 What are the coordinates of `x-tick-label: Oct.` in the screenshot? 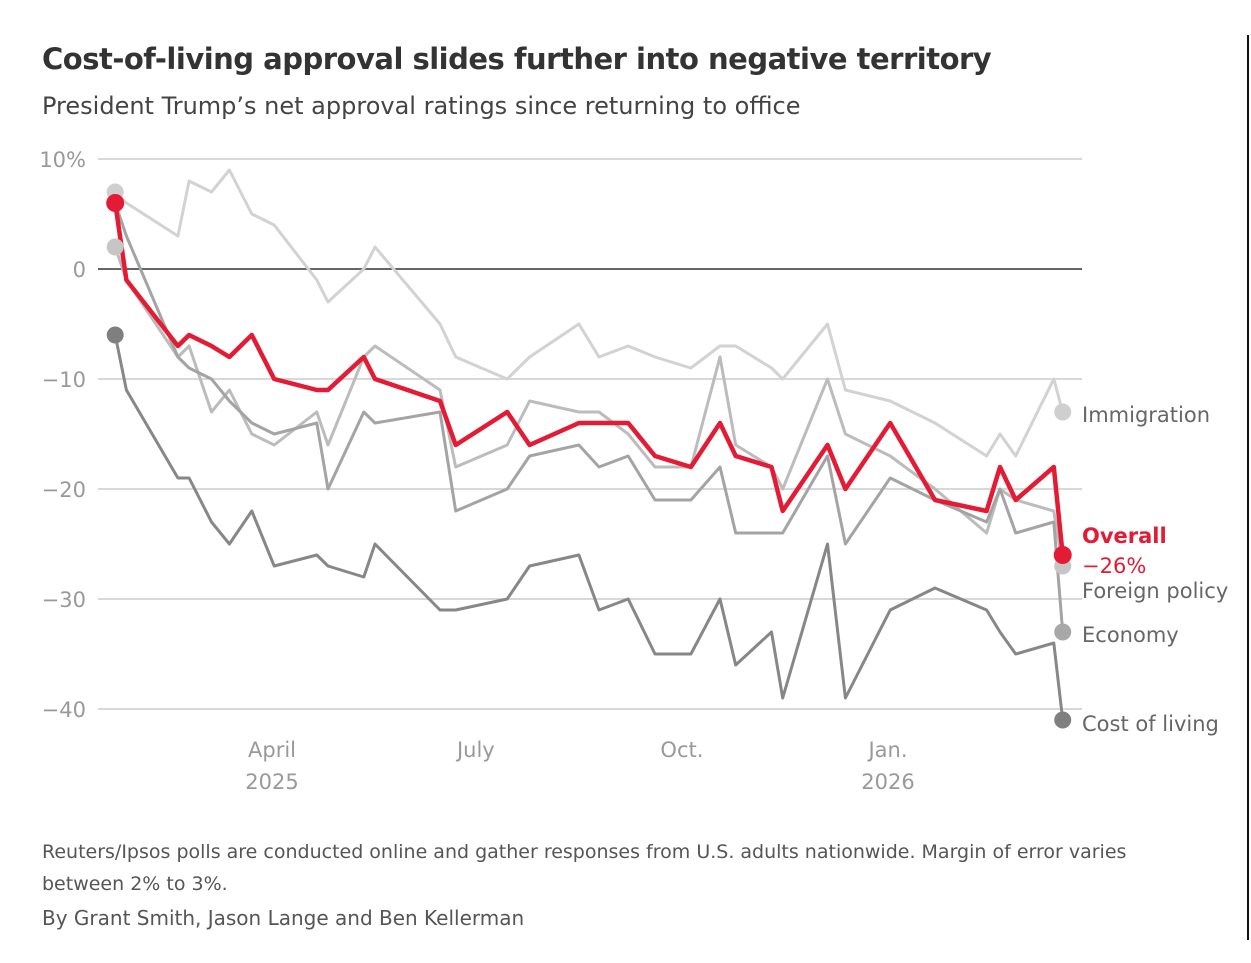 It's located at (681, 750).